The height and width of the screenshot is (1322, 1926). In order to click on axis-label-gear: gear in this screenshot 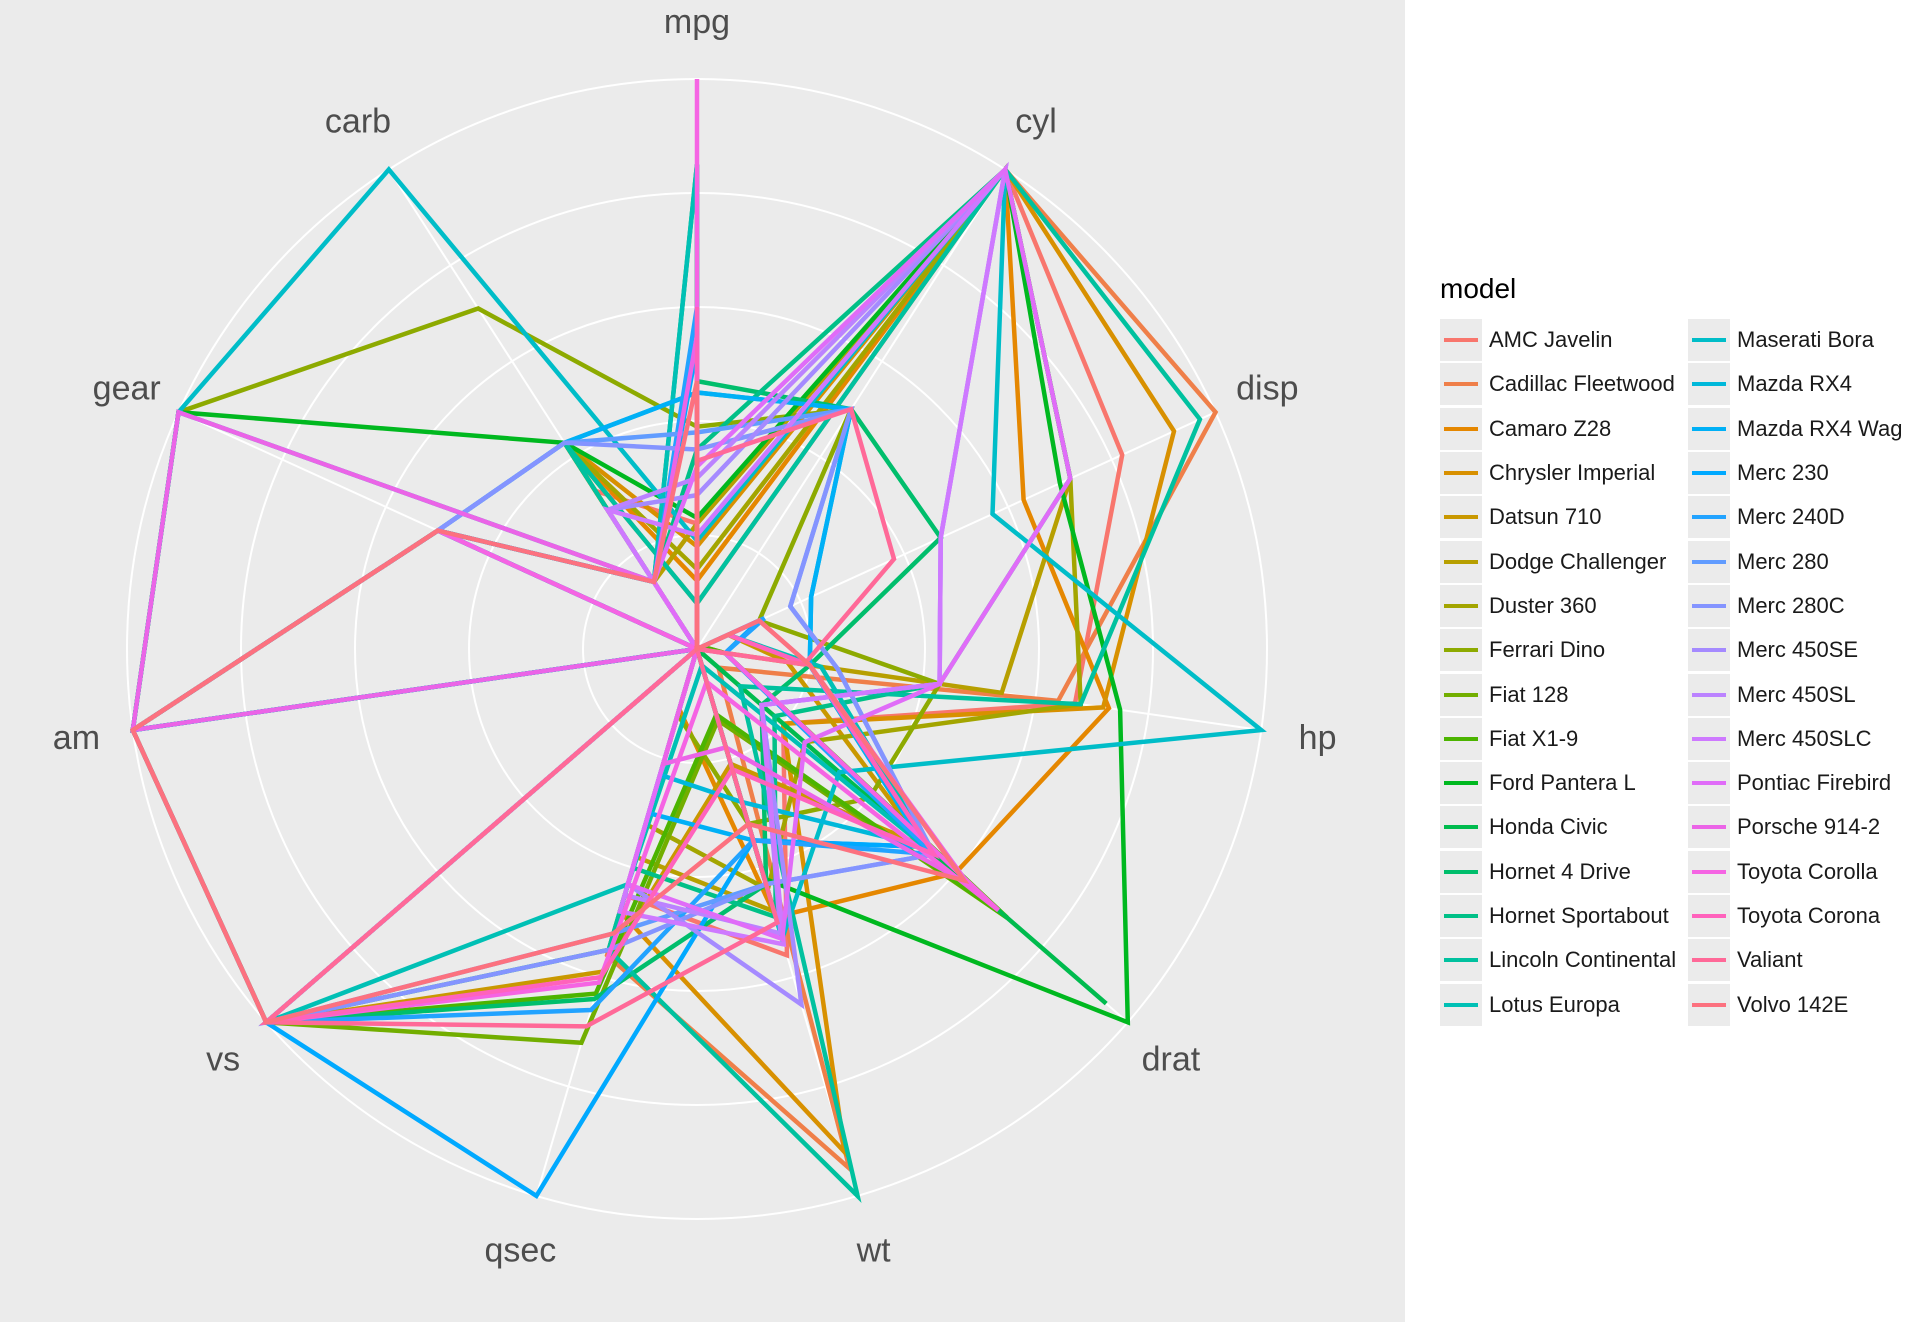, I will do `click(127, 389)`.